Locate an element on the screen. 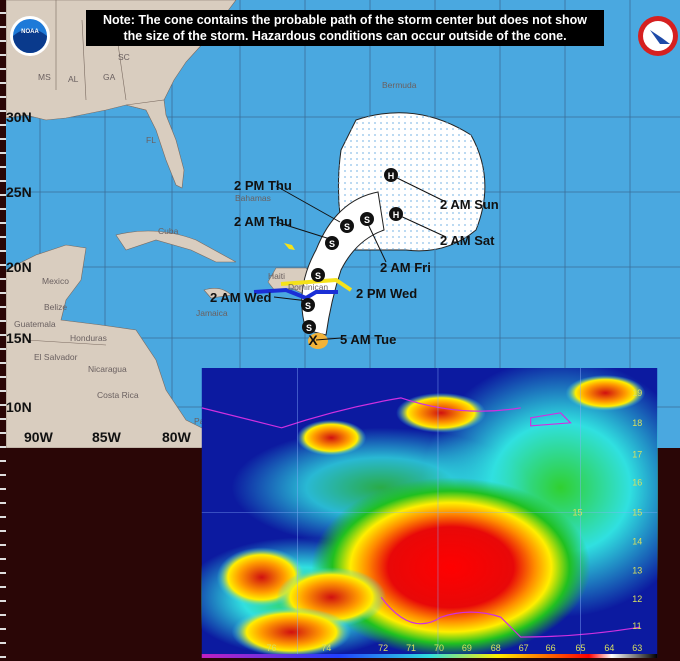 The width and height of the screenshot is (680, 661). sat-mid-label: 15 is located at coordinates (578, 512).